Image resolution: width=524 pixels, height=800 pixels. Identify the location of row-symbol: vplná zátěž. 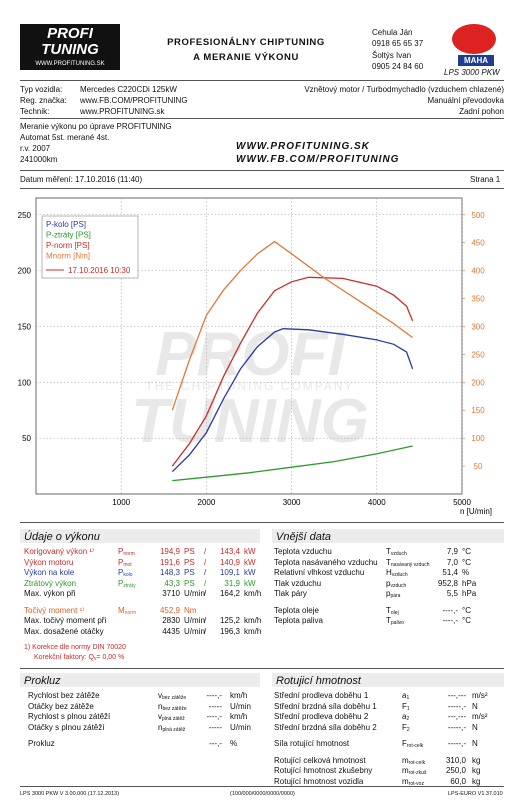
(171, 717).